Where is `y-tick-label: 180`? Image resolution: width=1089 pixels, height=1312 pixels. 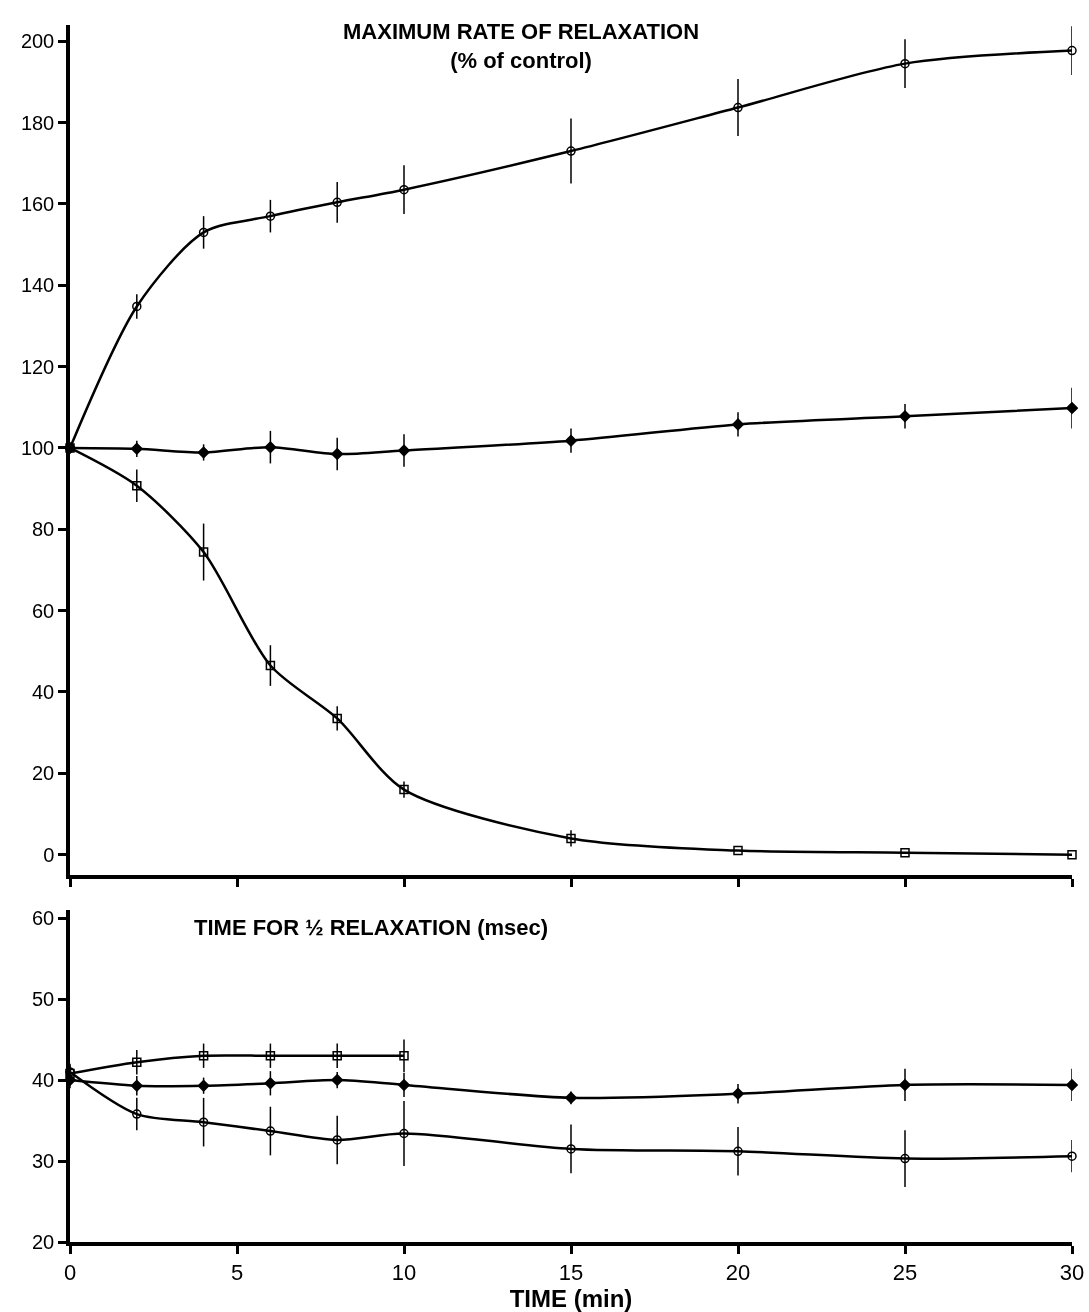
y-tick-label: 180 is located at coordinates (37, 122).